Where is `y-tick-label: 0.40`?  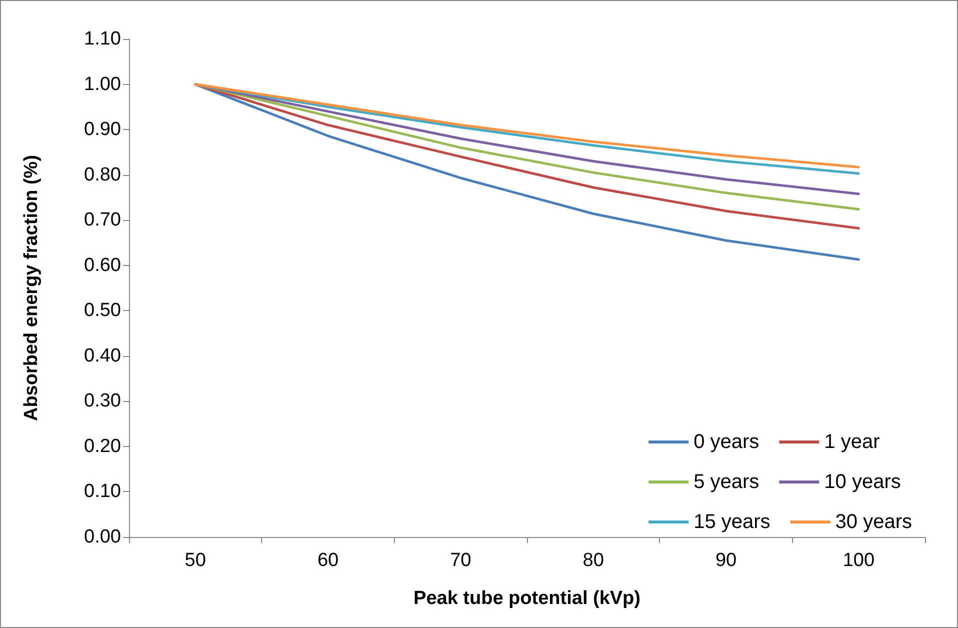
y-tick-label: 0.40 is located at coordinates (102, 355).